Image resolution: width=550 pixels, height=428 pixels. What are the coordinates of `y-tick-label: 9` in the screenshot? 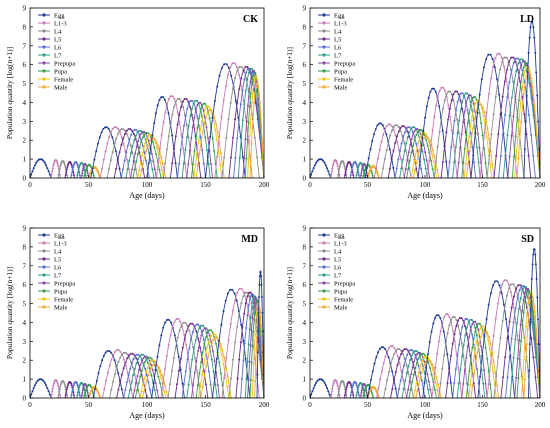 It's located at (305, 9).